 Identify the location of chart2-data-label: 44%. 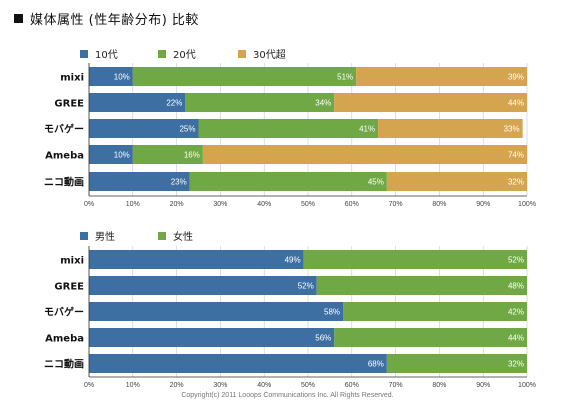
(516, 338).